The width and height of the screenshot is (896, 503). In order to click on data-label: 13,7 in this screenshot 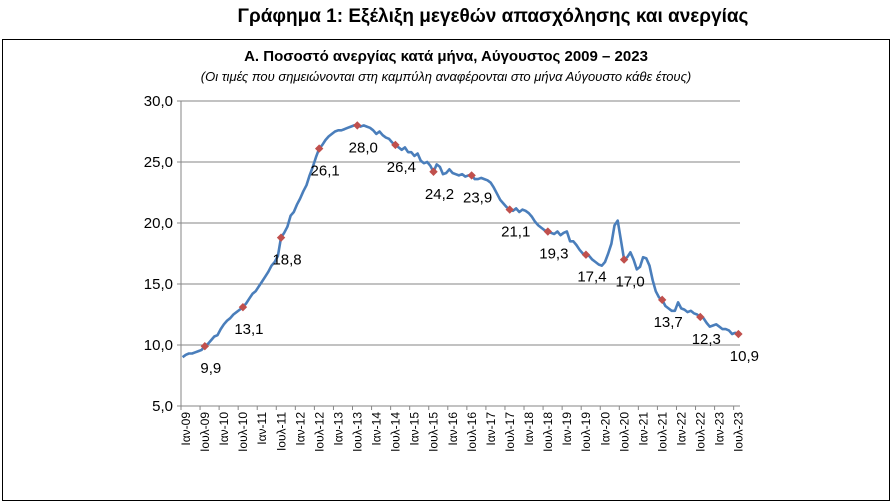, I will do `click(668, 322)`.